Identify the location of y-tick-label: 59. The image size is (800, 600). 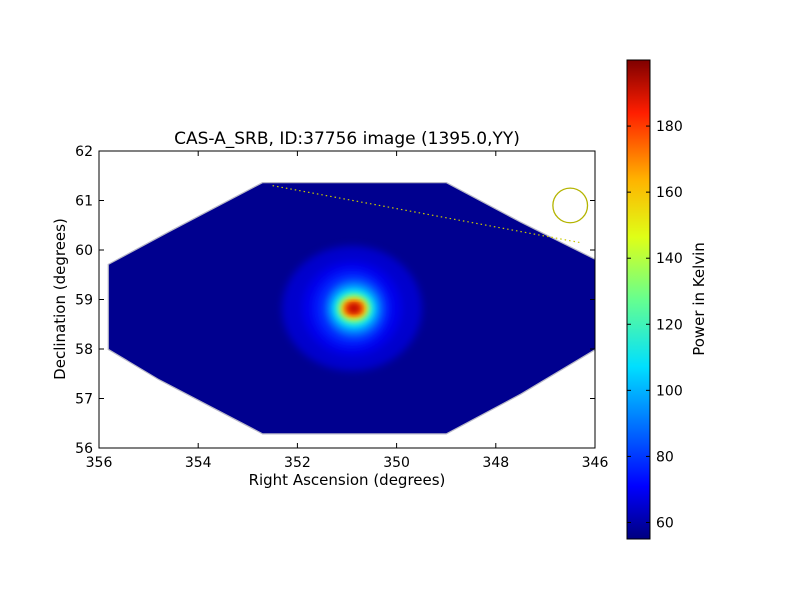
(84, 301).